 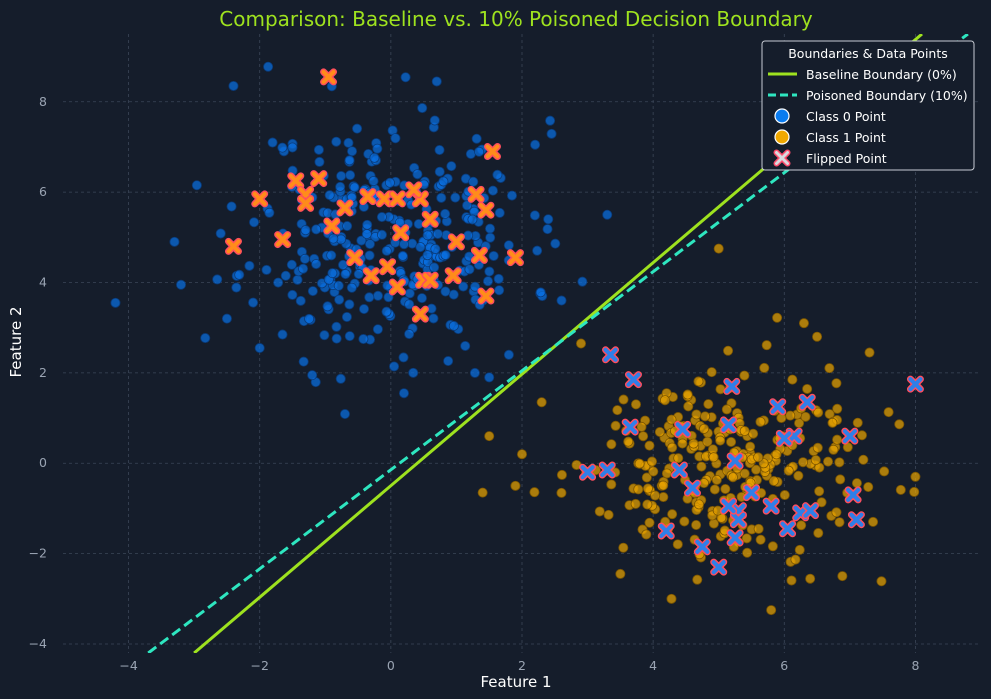 What do you see at coordinates (38, 643) in the screenshot?
I see `y-tick-label: −4` at bounding box center [38, 643].